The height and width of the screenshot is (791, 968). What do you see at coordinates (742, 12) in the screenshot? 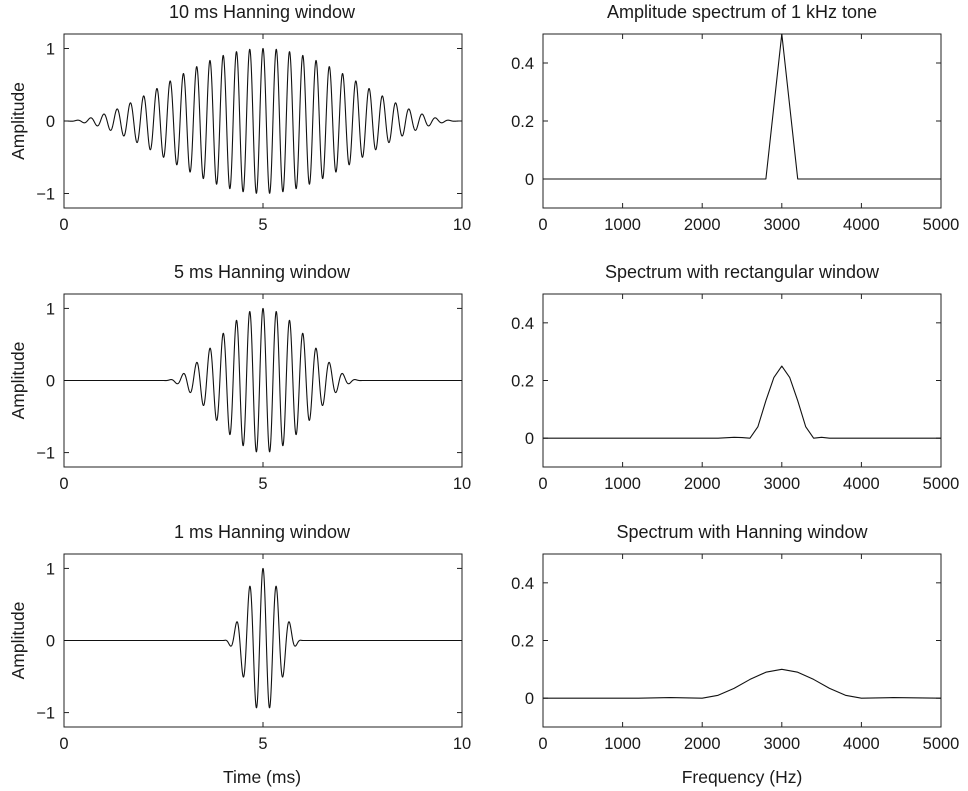
I see `panel-title: Amplitude spectrum of 1 kHz tone` at bounding box center [742, 12].